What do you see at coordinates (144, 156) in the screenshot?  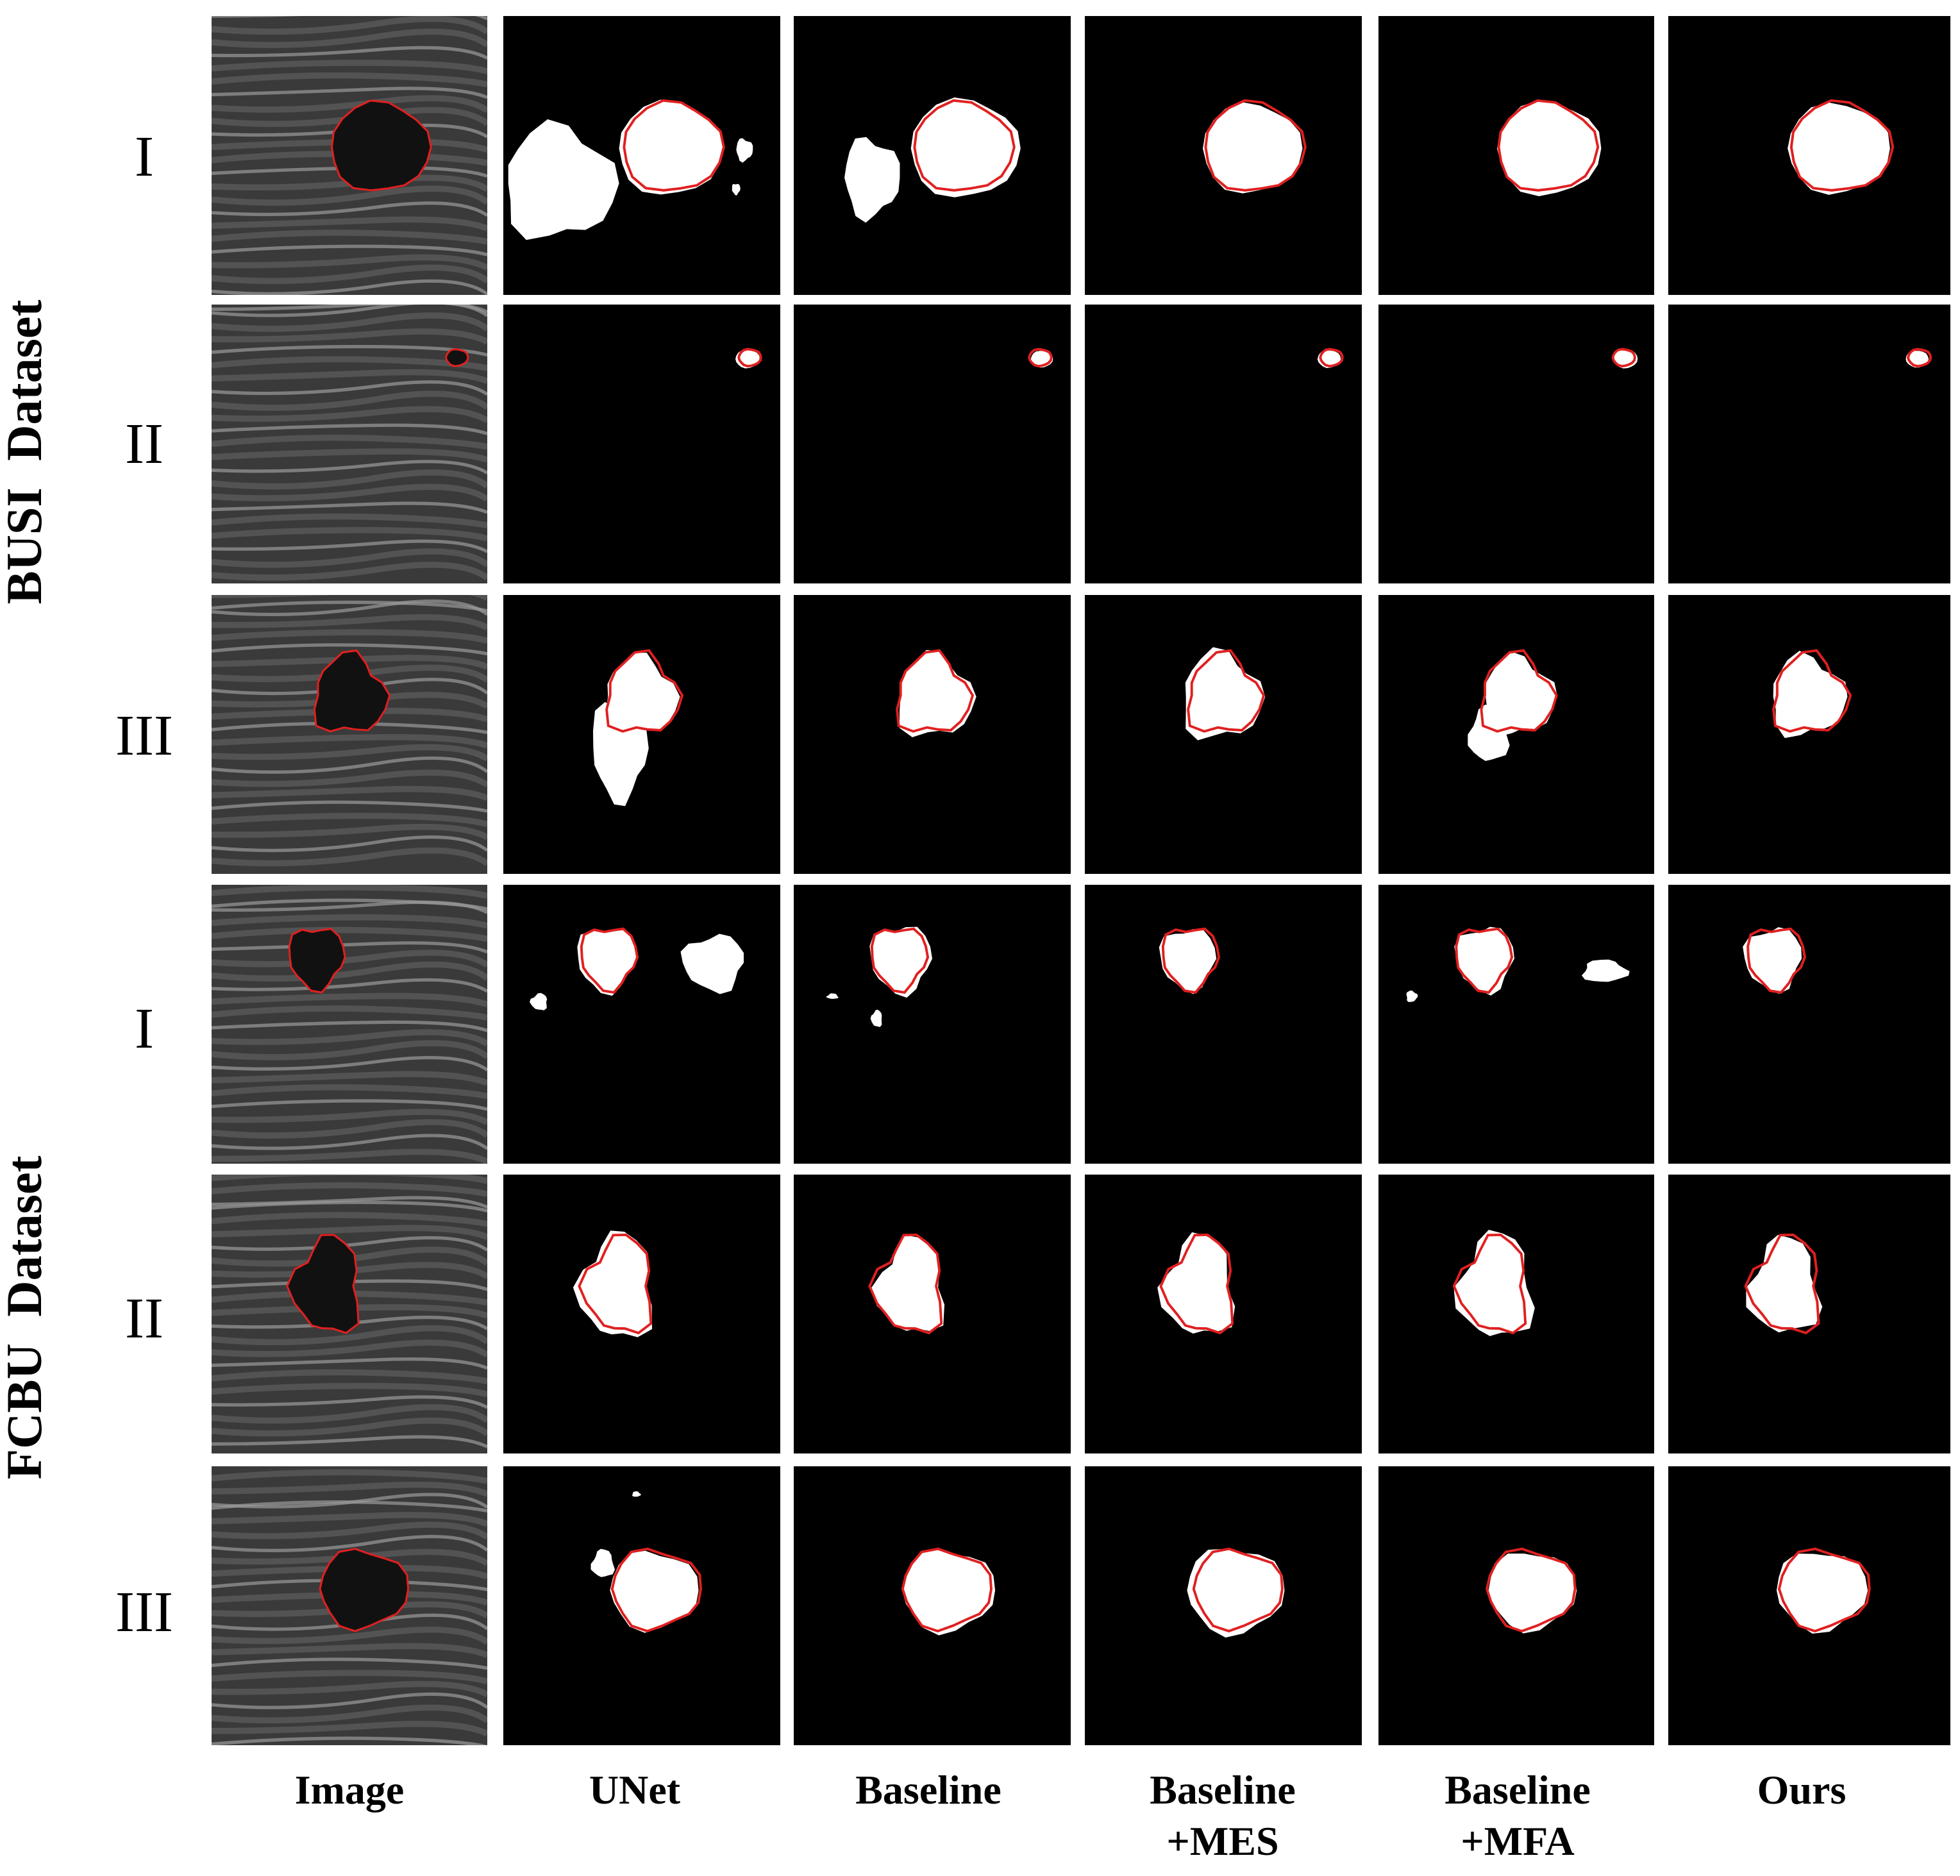 I see `row-label: I` at bounding box center [144, 156].